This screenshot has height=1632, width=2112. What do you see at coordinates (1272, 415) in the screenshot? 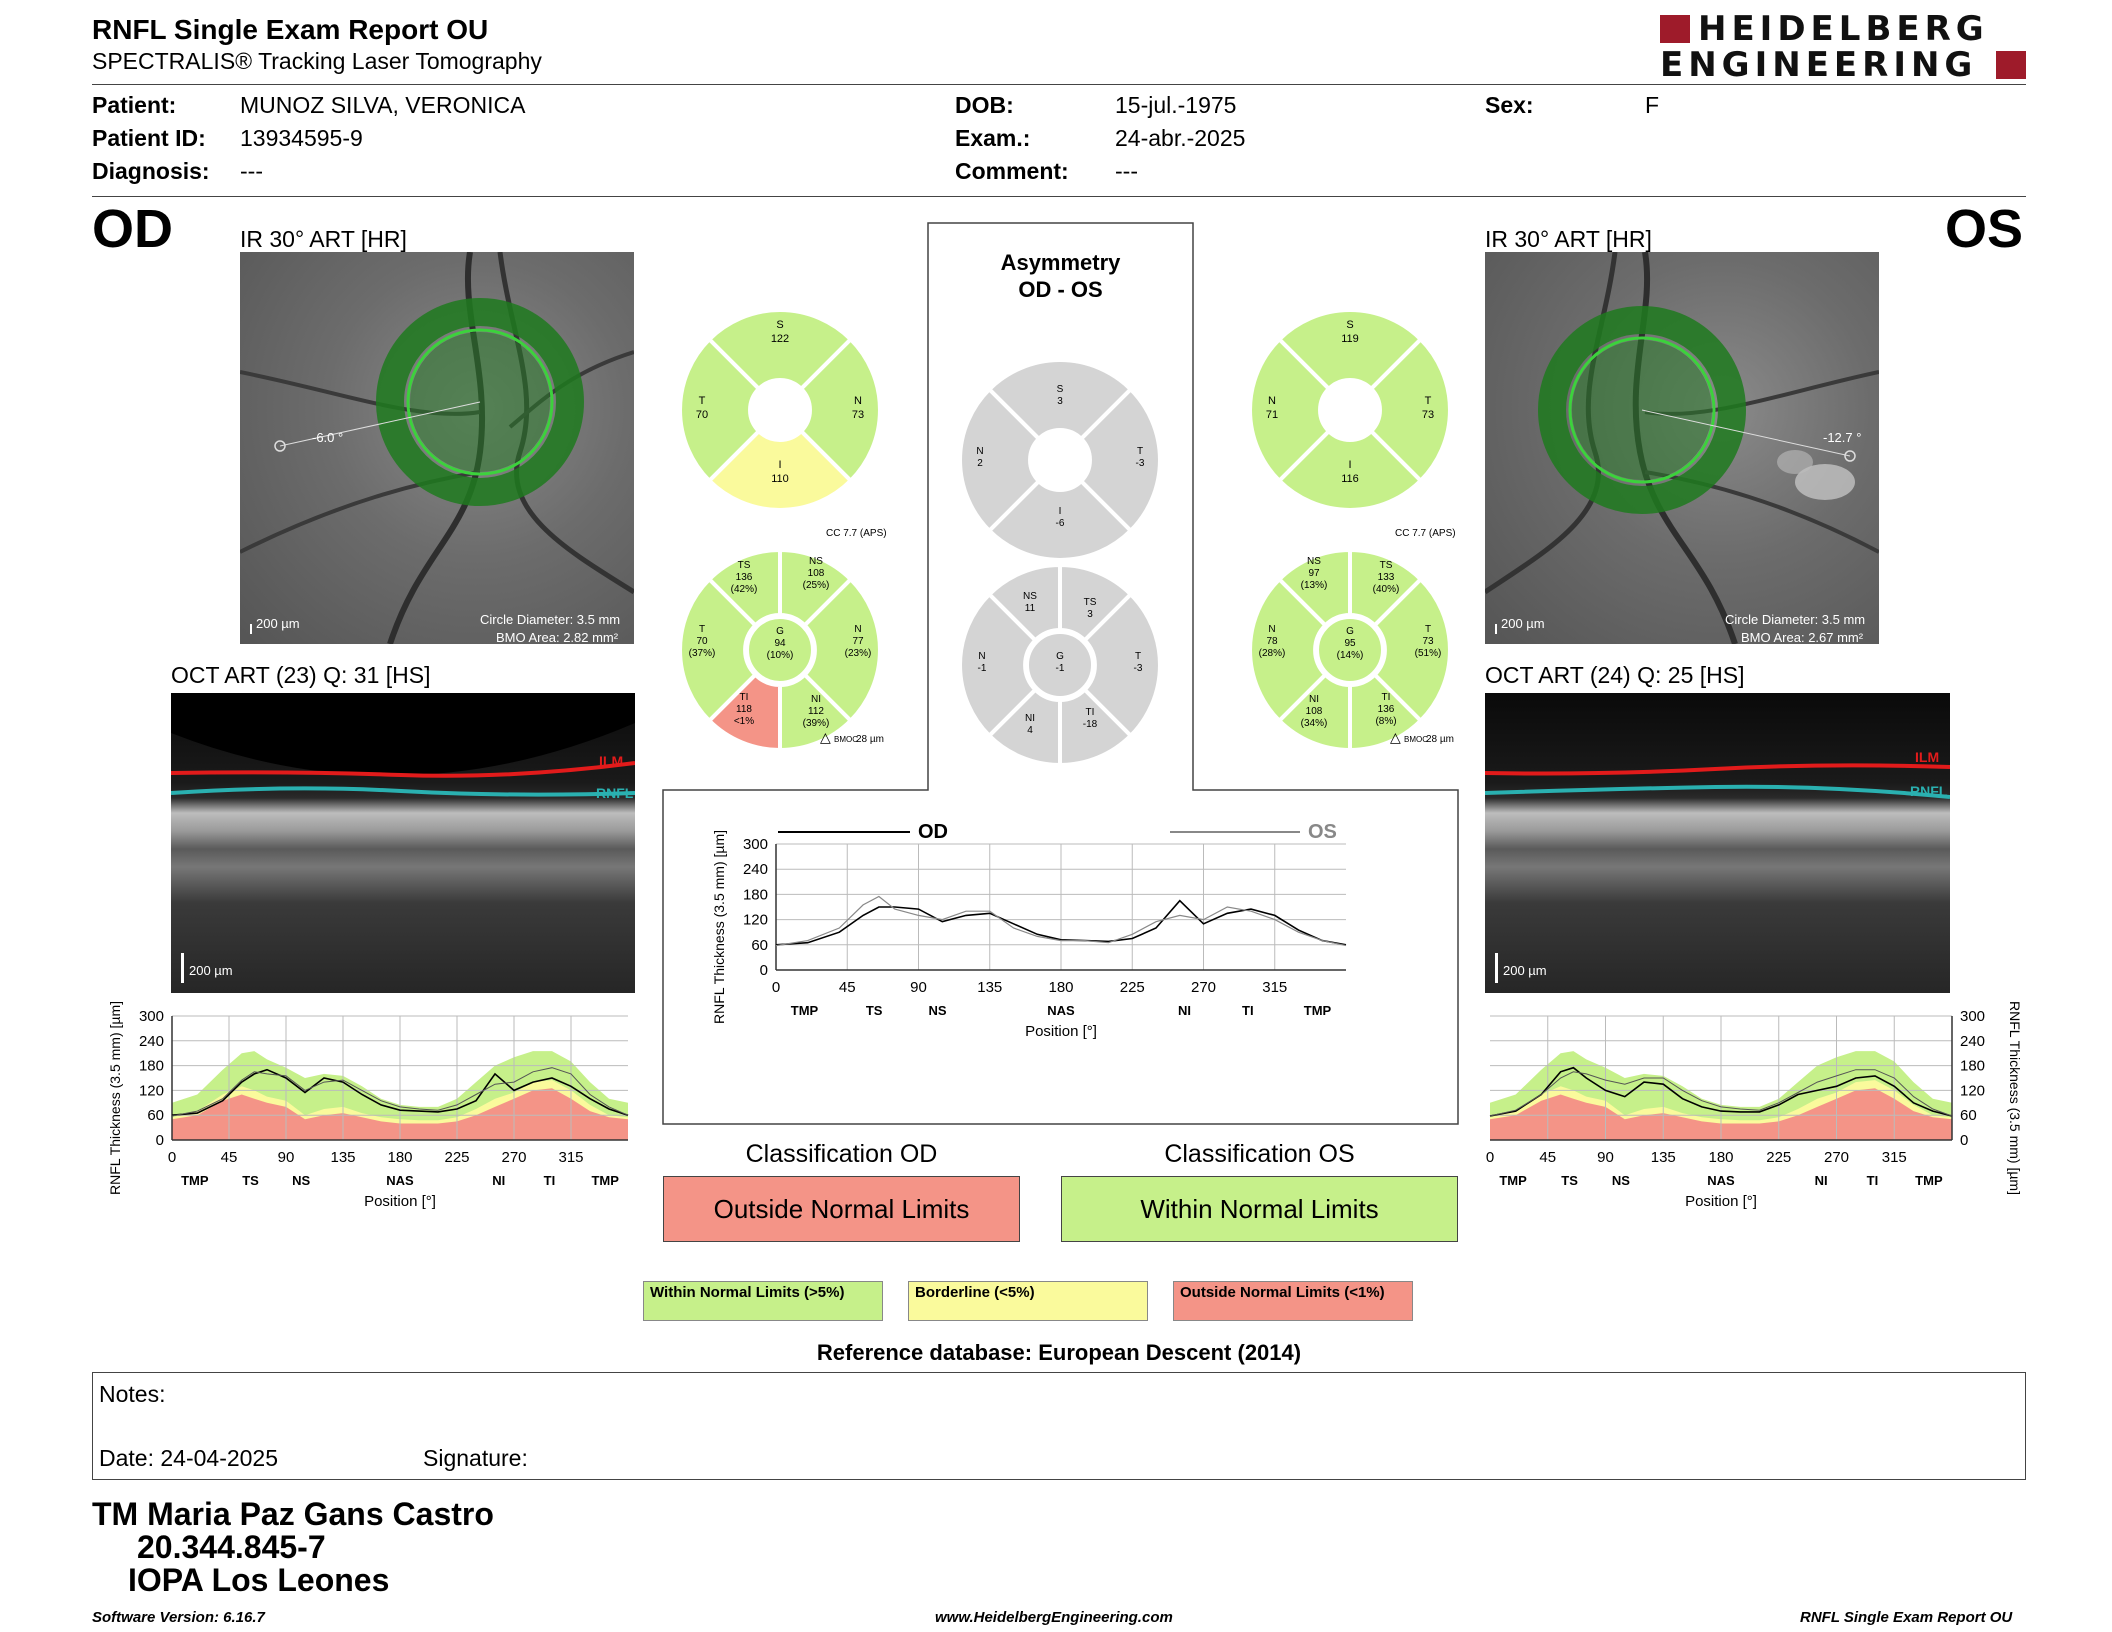
I see `os-quad-n-value: 71` at bounding box center [1272, 415].